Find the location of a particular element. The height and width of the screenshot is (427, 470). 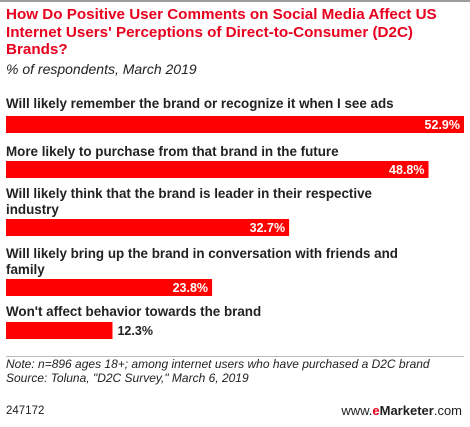

brand-logo: www.eMarketer.com is located at coordinates (401, 411).